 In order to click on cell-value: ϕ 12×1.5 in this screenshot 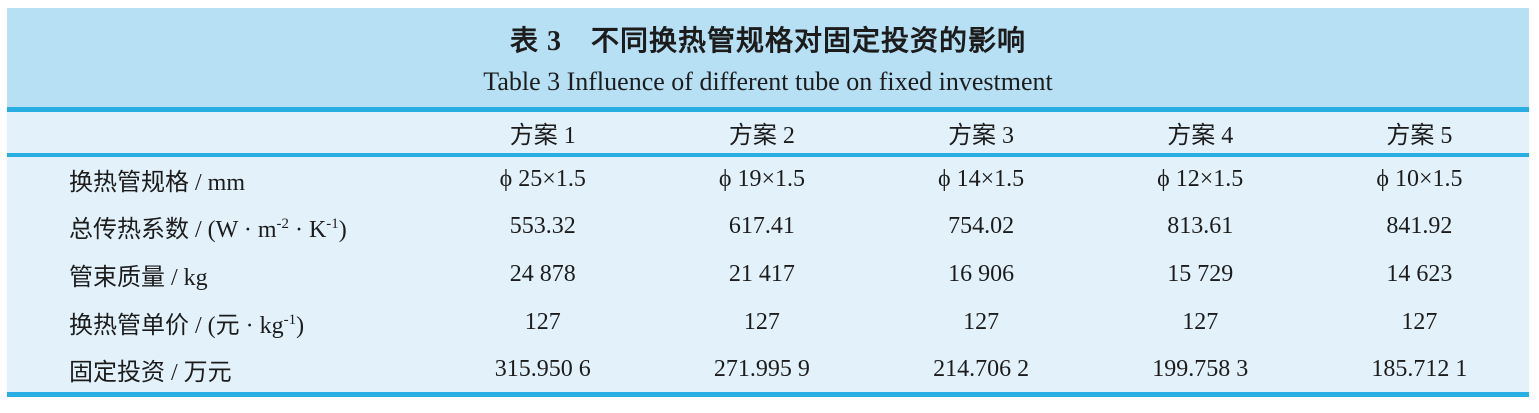, I will do `click(1200, 179)`.